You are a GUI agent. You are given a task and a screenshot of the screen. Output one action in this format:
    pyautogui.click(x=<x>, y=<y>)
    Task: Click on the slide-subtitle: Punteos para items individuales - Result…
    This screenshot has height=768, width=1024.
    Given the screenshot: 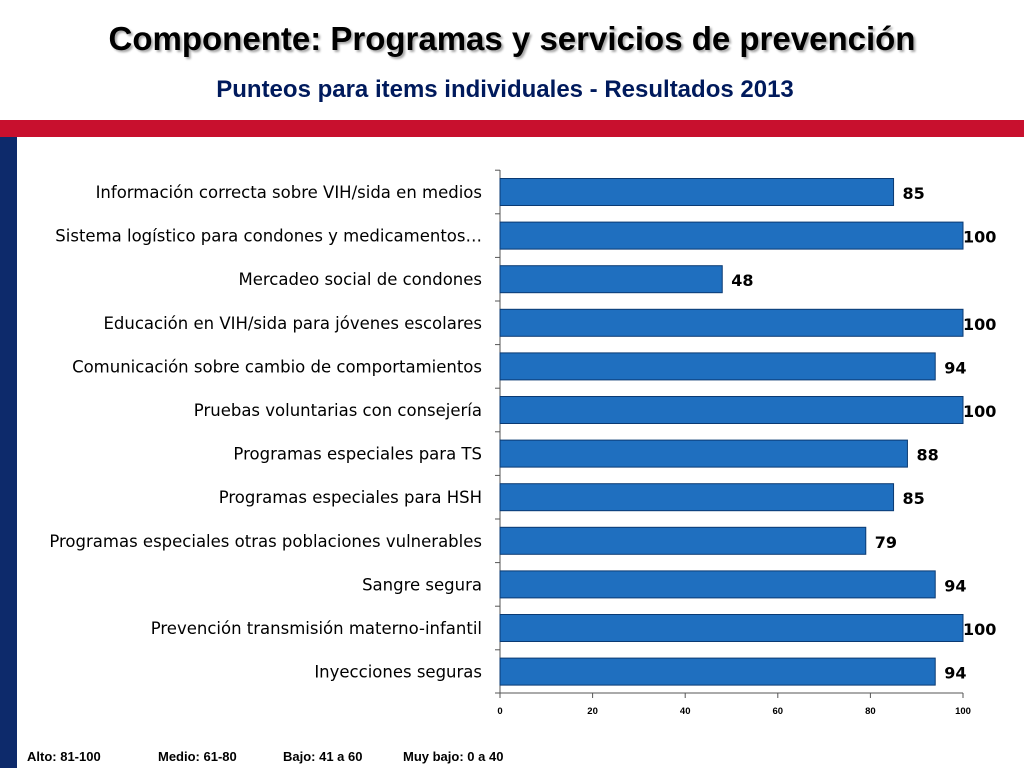 What is the action you would take?
    pyautogui.click(x=505, y=89)
    